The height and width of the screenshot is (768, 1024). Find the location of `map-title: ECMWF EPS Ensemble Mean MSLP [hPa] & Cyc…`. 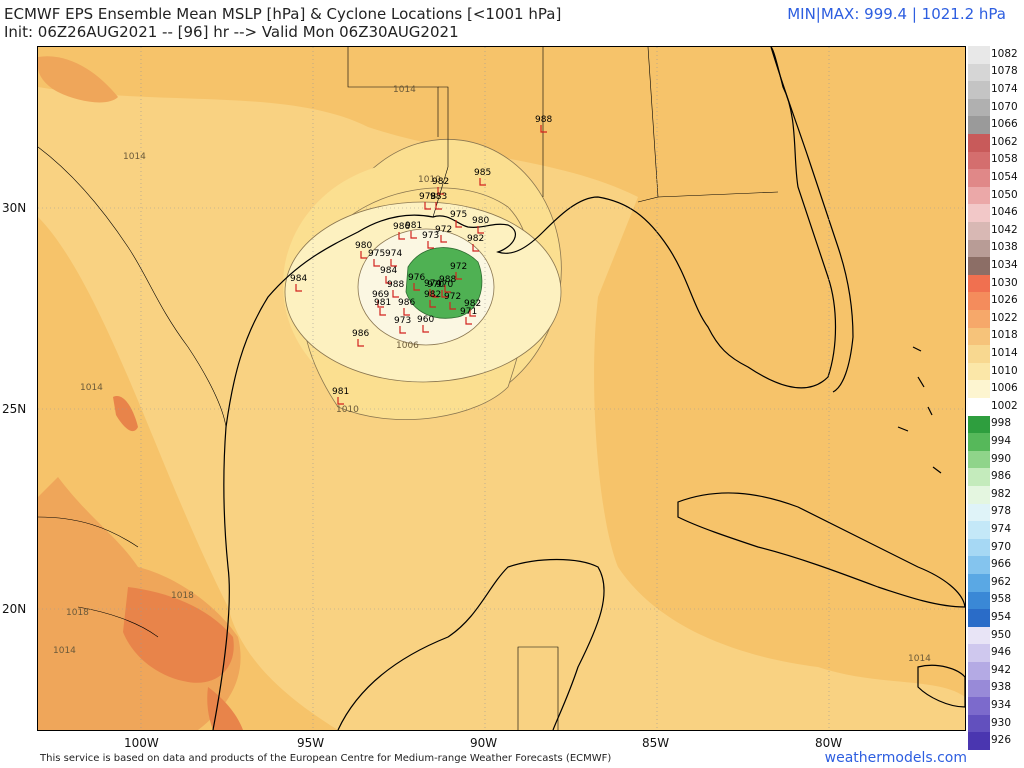

map-title: ECMWF EPS Ensemble Mean MSLP [hPa] & Cyc… is located at coordinates (283, 14).